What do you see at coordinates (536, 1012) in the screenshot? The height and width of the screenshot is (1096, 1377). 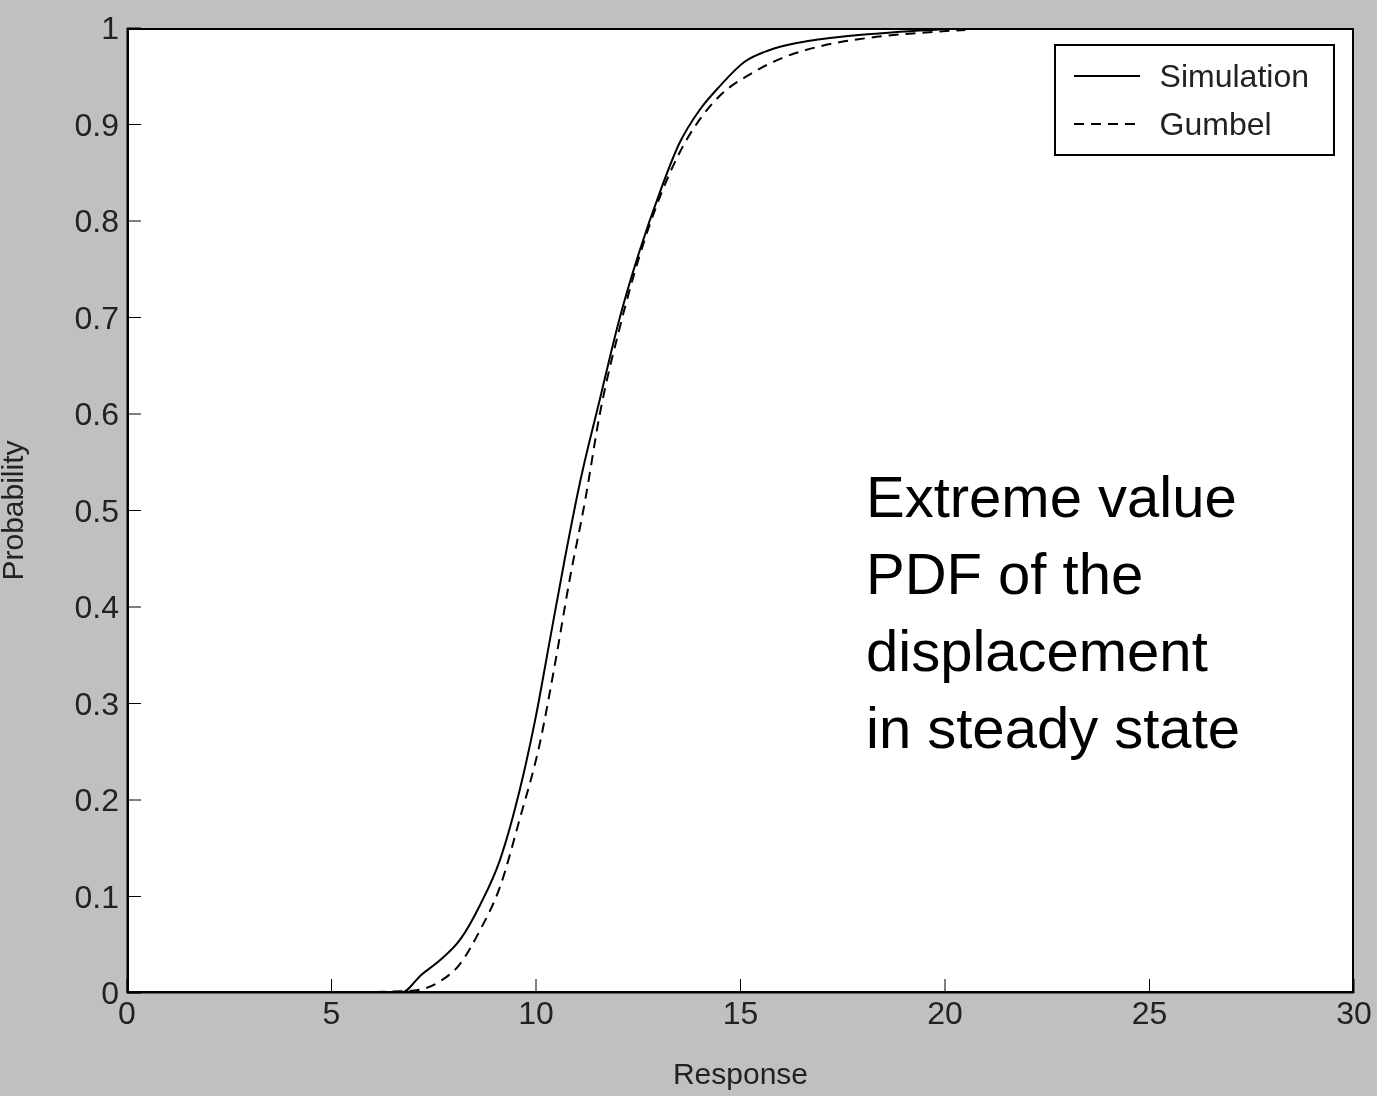 I see `x-tick-label: 10` at bounding box center [536, 1012].